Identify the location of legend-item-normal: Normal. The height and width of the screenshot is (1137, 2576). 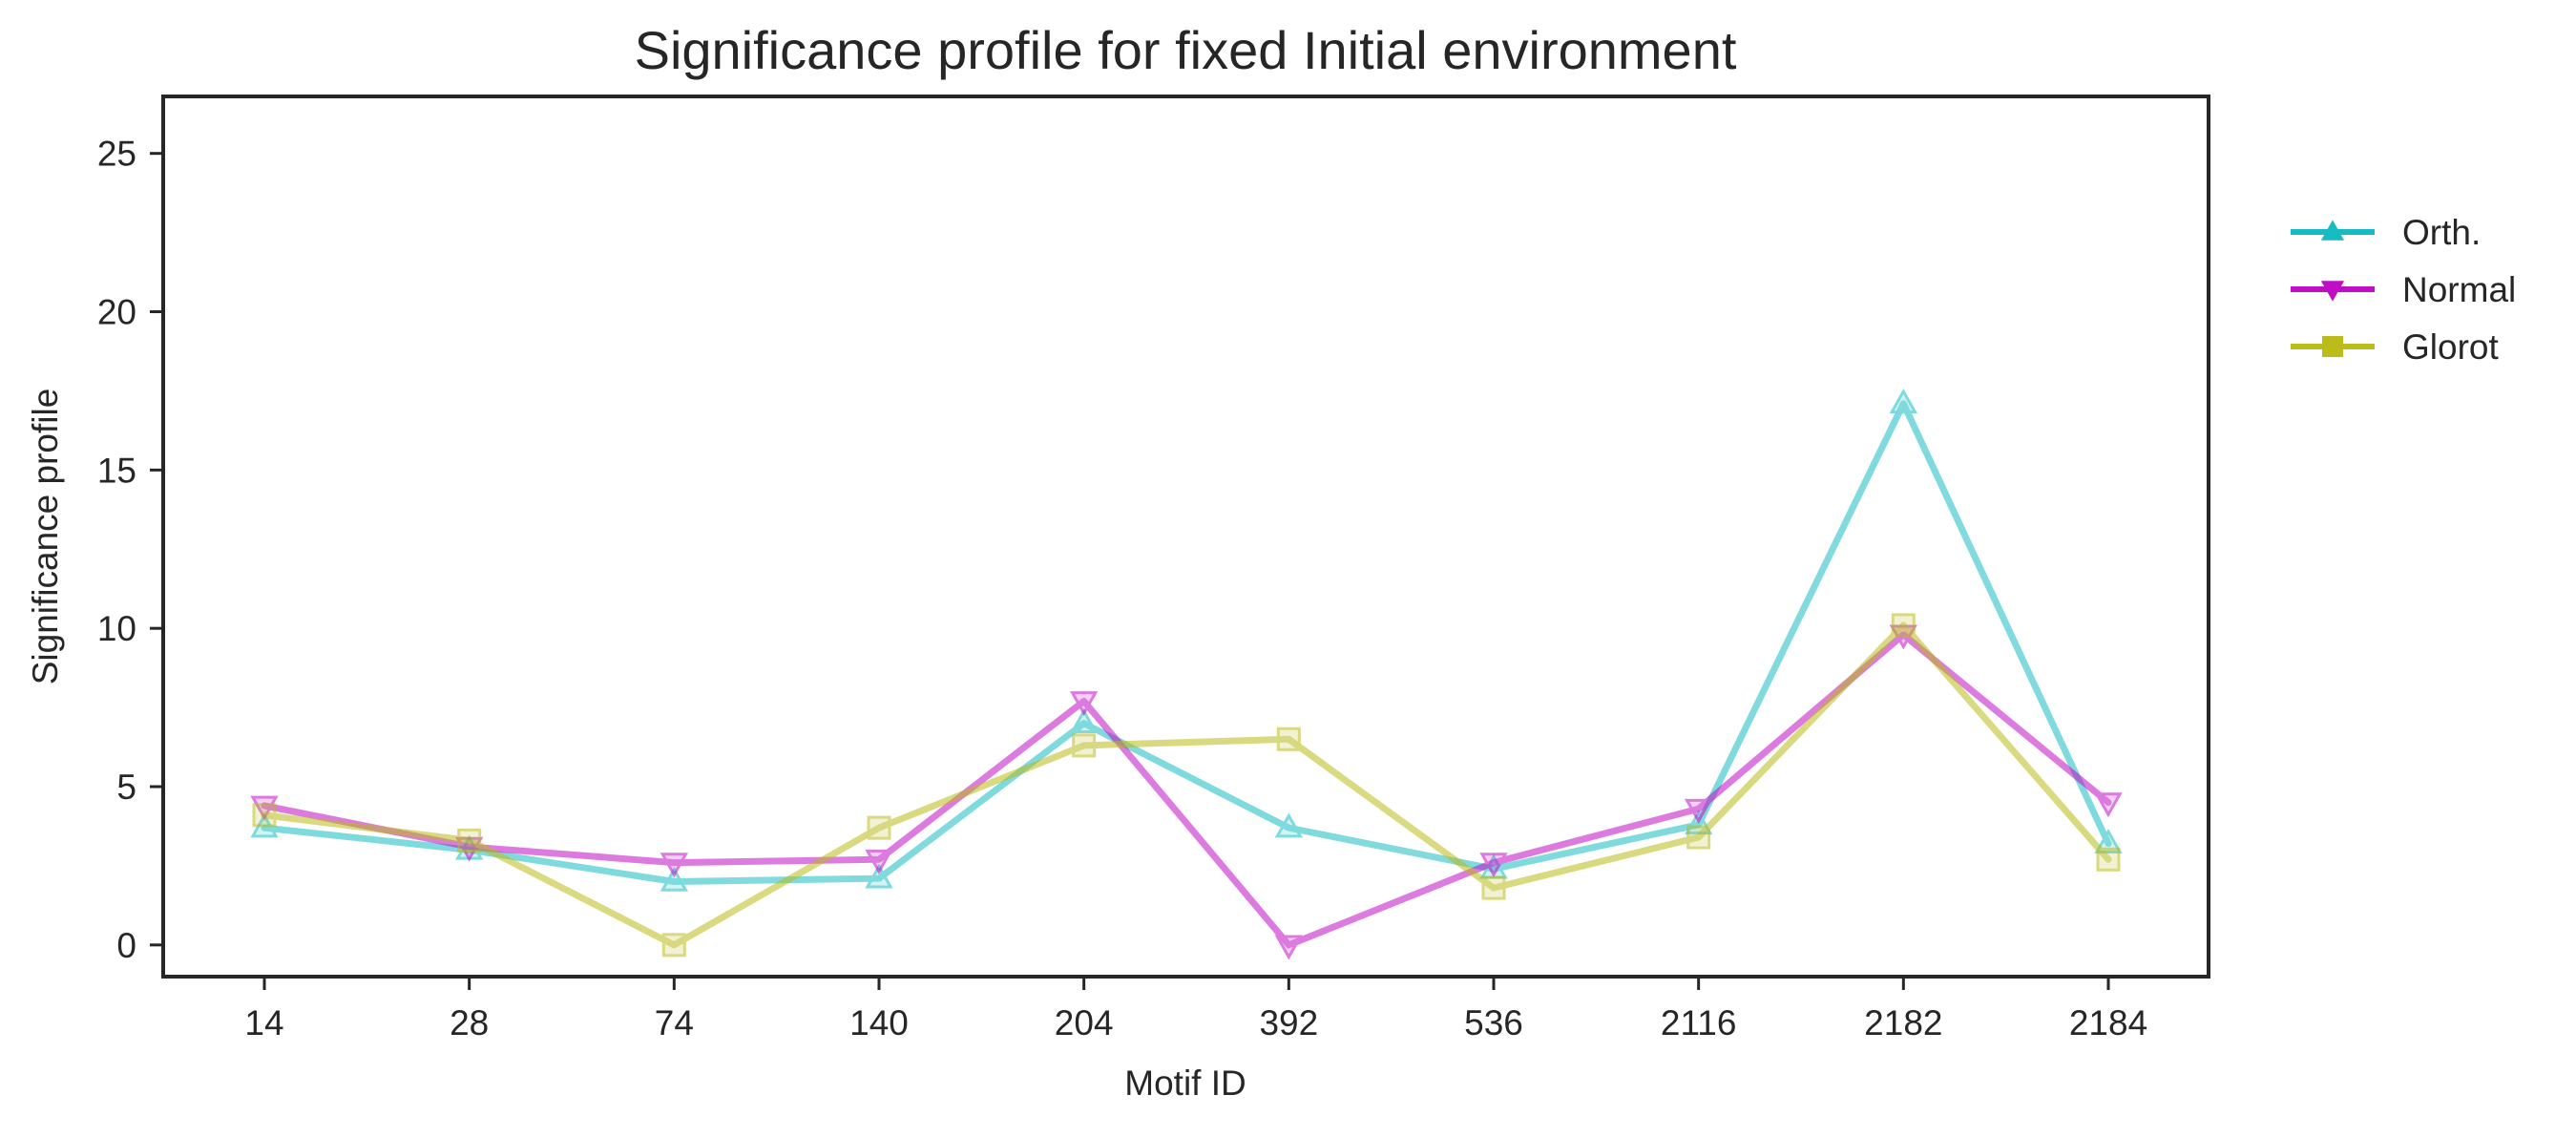
(2403, 290).